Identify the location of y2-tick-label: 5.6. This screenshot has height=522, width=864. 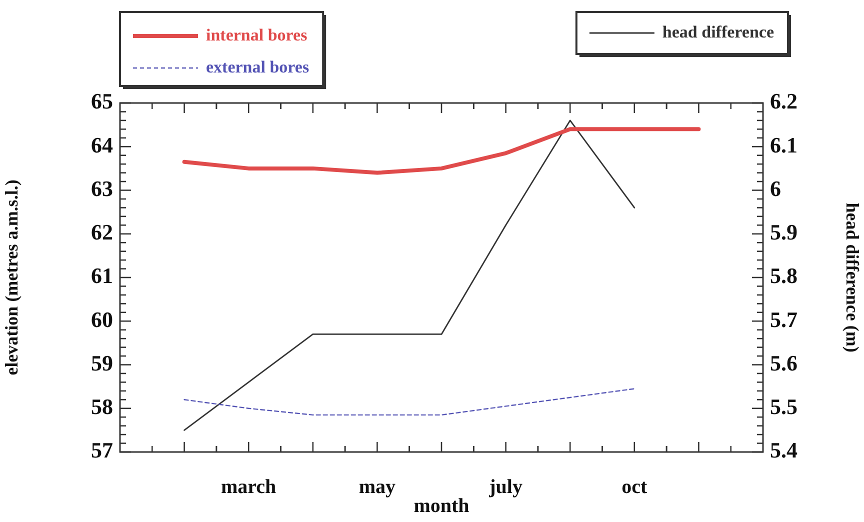
(784, 363).